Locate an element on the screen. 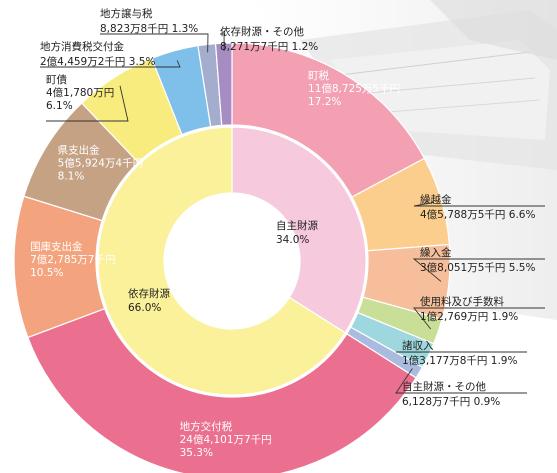  label-5: 自主財源・その他 6,128万7千円 0.9% is located at coordinates (451, 394).